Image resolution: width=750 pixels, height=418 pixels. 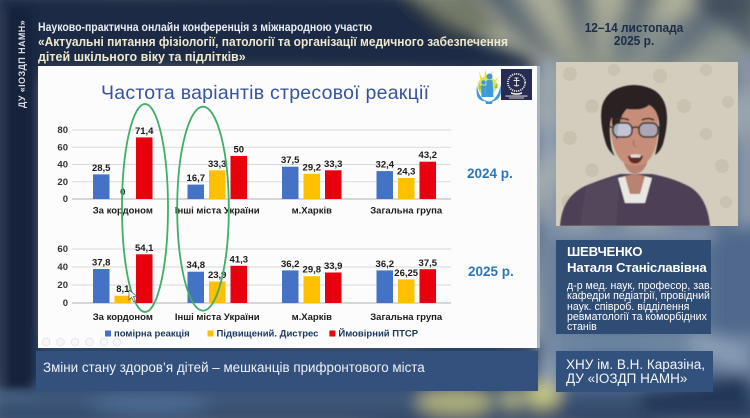 I want to click on svg-text: 43,2, so click(x=428, y=155).